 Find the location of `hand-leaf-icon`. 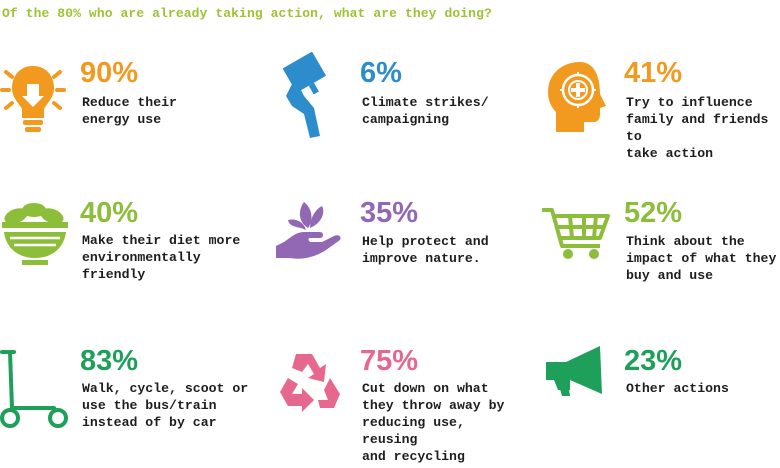

hand-leaf-icon is located at coordinates (309, 242).